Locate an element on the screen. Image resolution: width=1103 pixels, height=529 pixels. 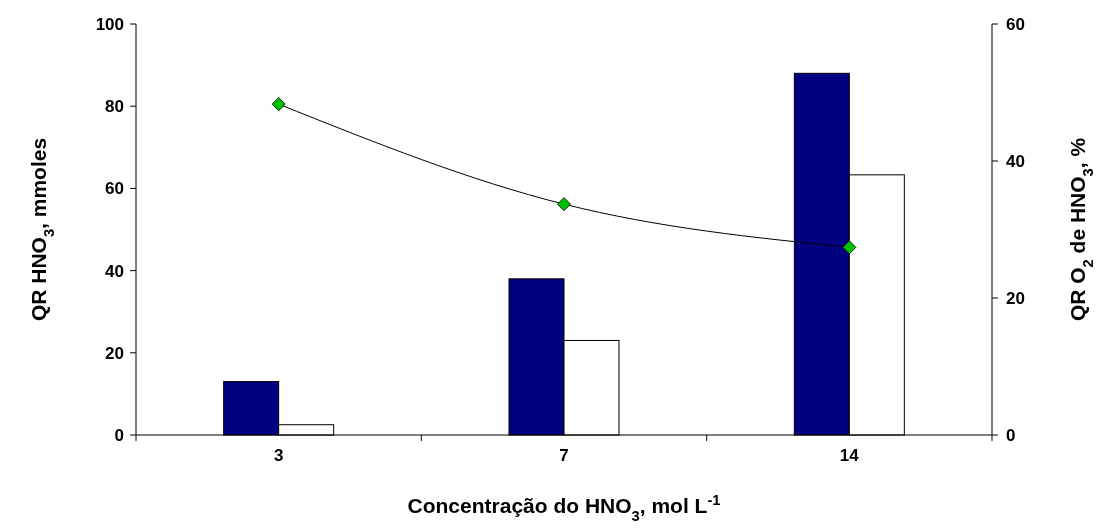
y-tick-label: 40 is located at coordinates (114, 271).